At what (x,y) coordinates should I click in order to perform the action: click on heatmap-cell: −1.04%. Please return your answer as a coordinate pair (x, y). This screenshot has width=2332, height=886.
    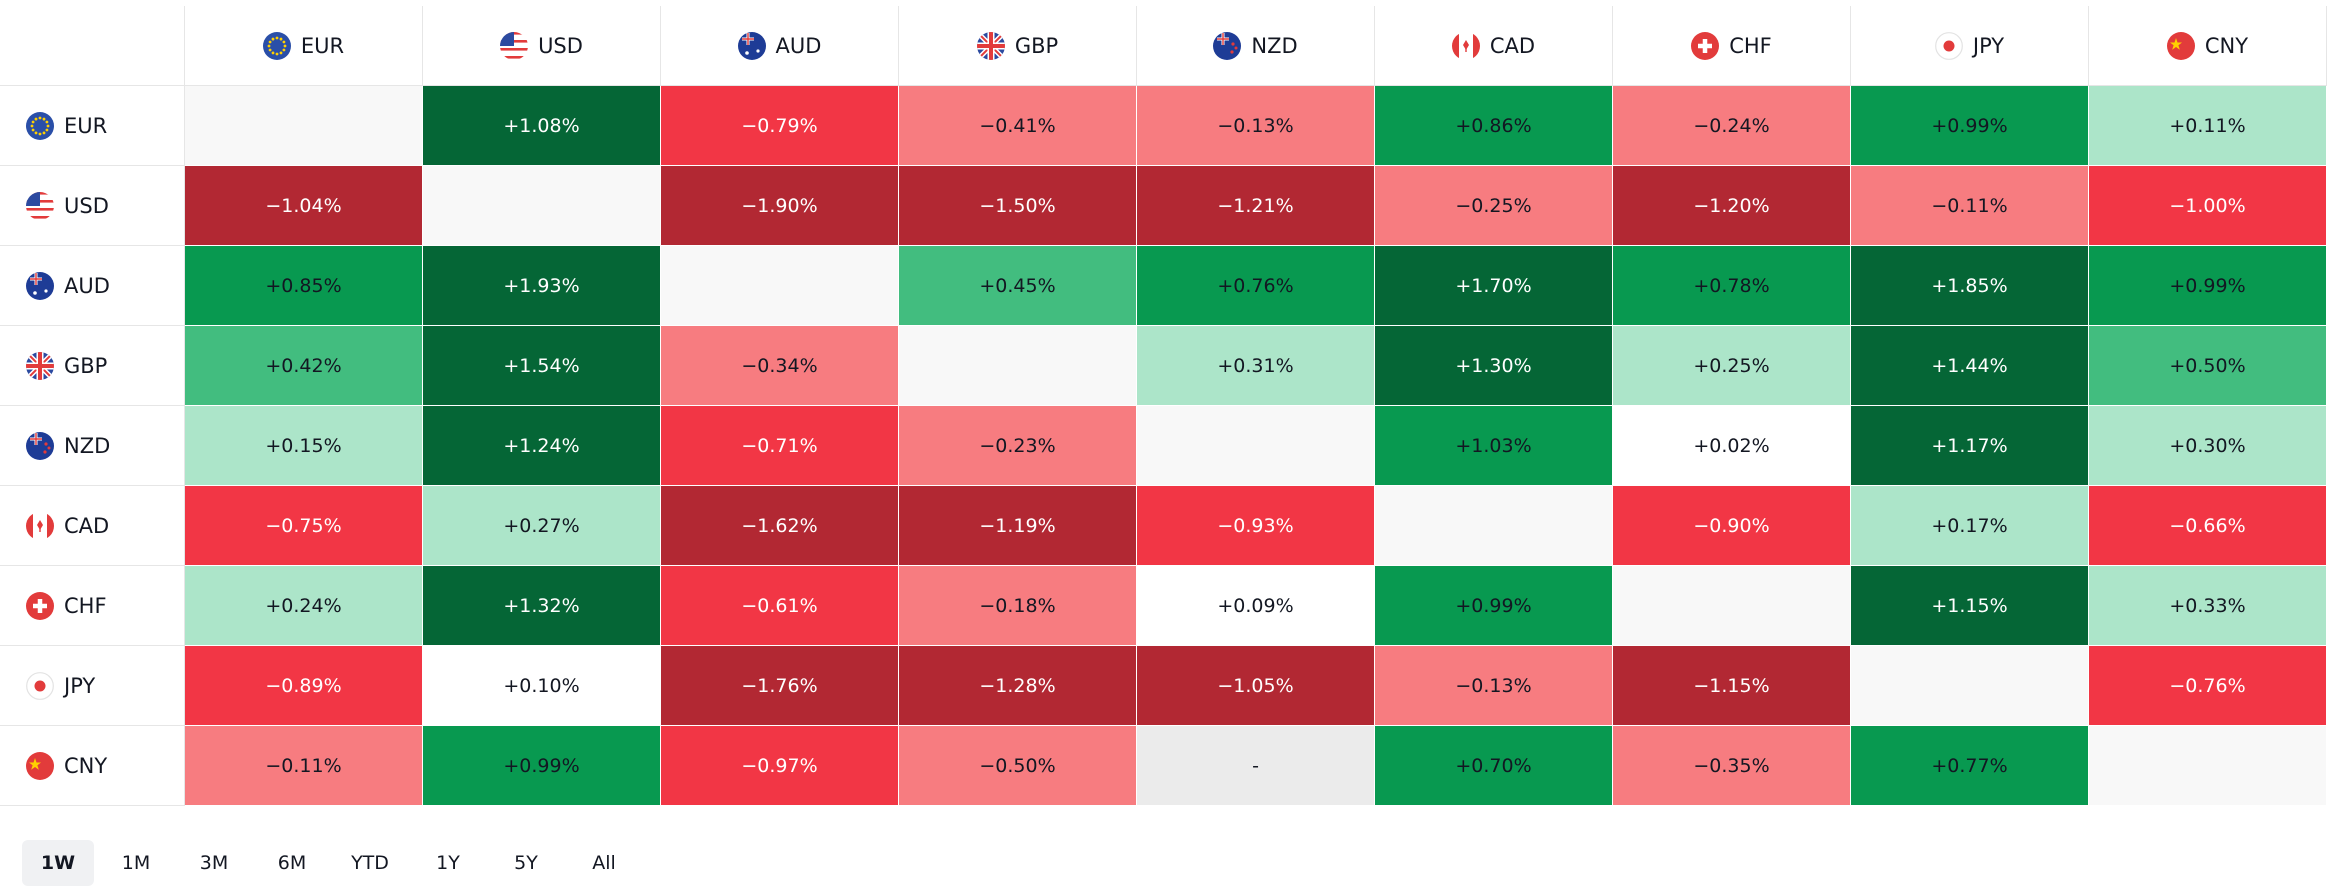
    Looking at the image, I should click on (304, 206).